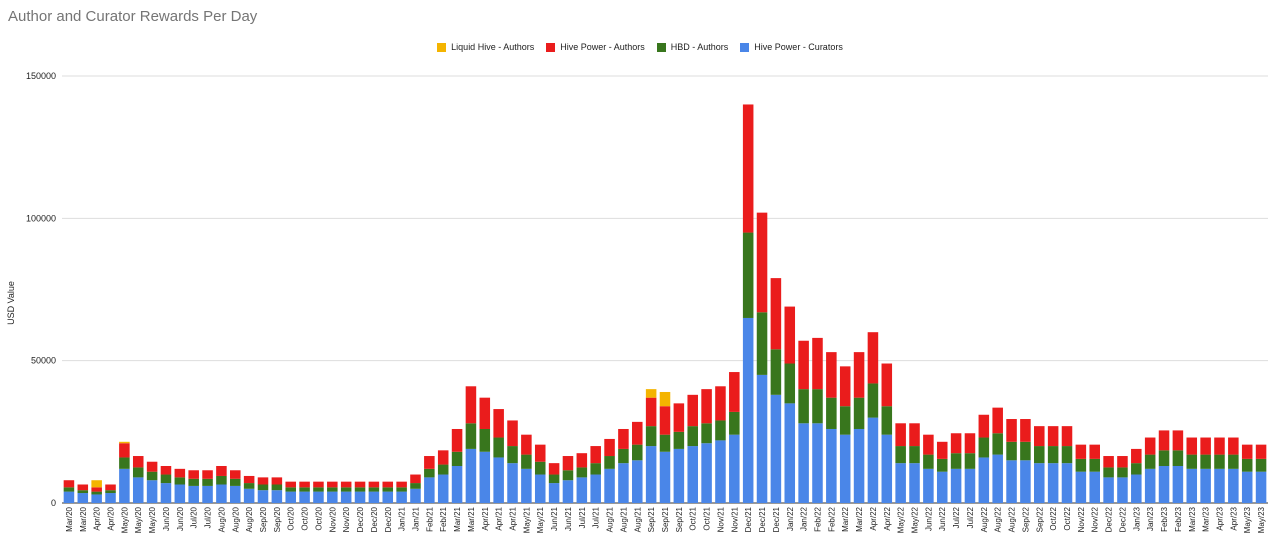  I want to click on legend-item: Hive Power - Authors, so click(595, 47).